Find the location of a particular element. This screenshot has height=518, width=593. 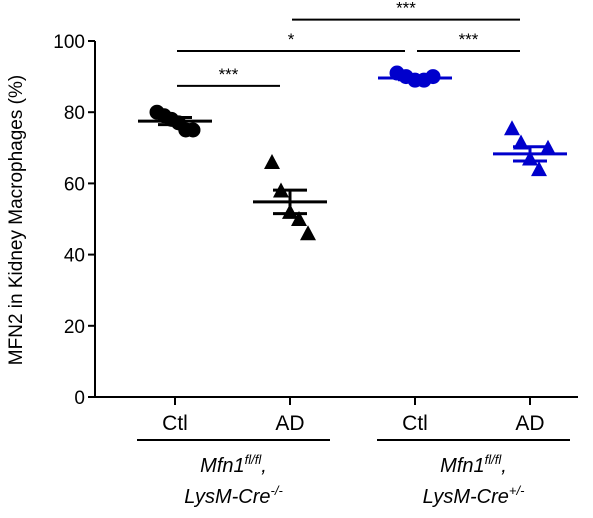

group-label: LysM-Cre-/- is located at coordinates (233, 495).